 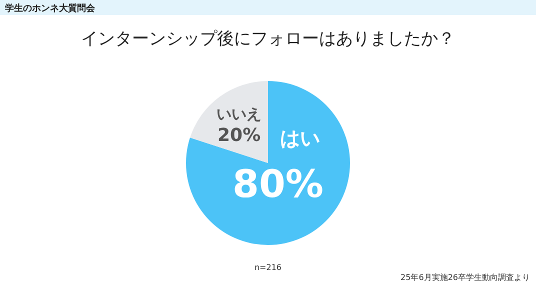 I want to click on chart-title: インターンシップ後にフォローはありましたか？, so click(x=268, y=39).